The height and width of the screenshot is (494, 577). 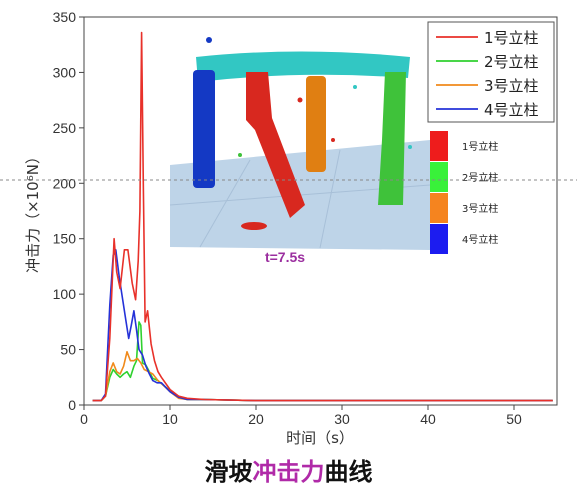 I want to click on legend-box, so click(x=491, y=72).